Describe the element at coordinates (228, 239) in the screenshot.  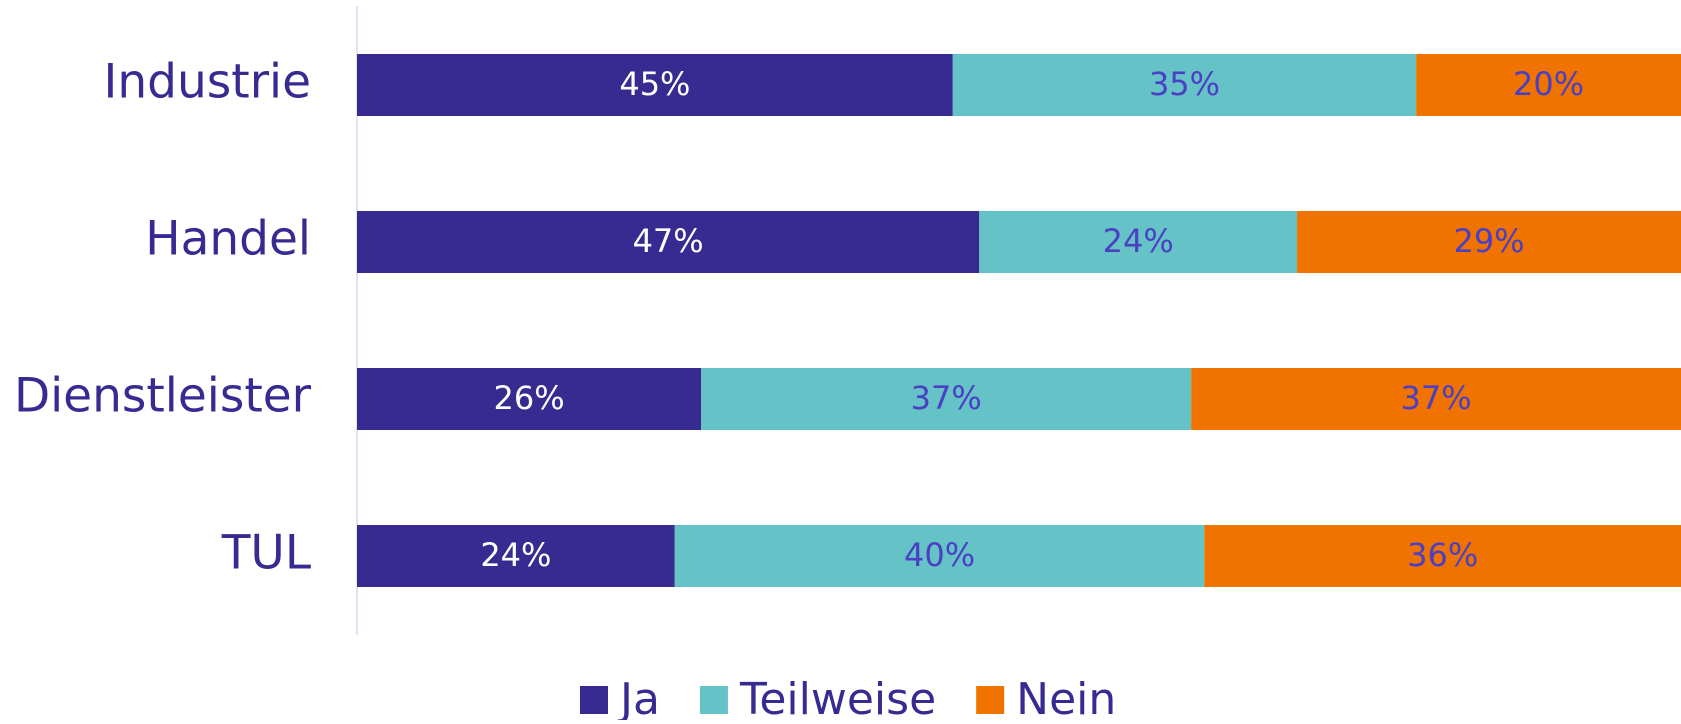
I see `category-label: Handel` at that location.